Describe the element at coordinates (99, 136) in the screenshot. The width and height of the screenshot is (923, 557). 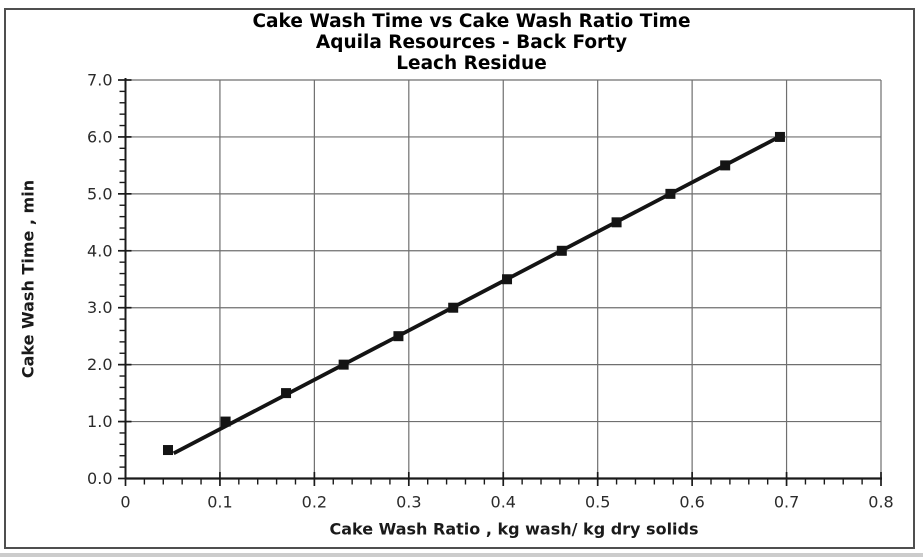
I see `y-tick-label: 6.0` at that location.